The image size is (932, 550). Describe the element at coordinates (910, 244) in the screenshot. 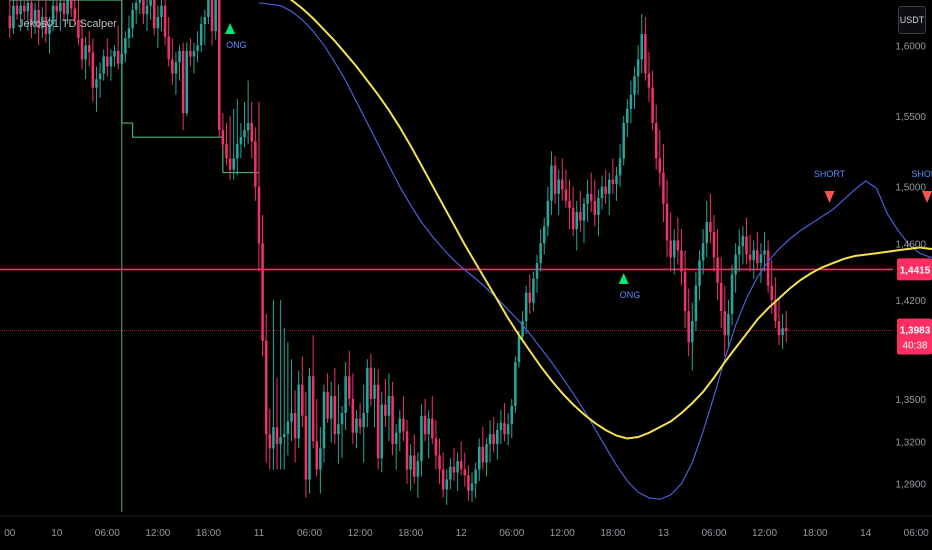

I see `y-tick-label: 1,4600` at that location.